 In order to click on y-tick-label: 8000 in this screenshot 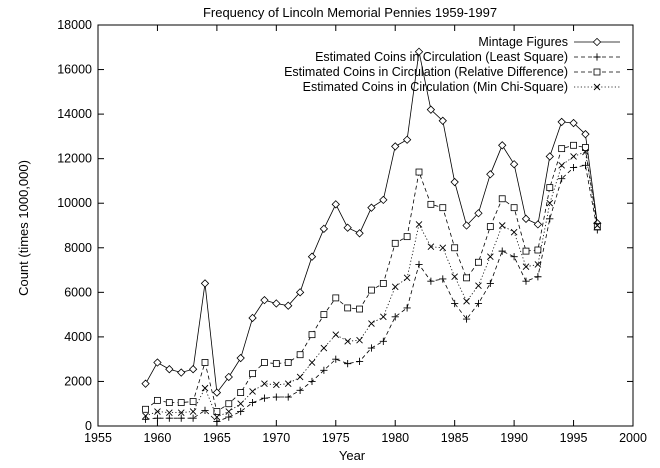, I will do `click(78, 248)`.